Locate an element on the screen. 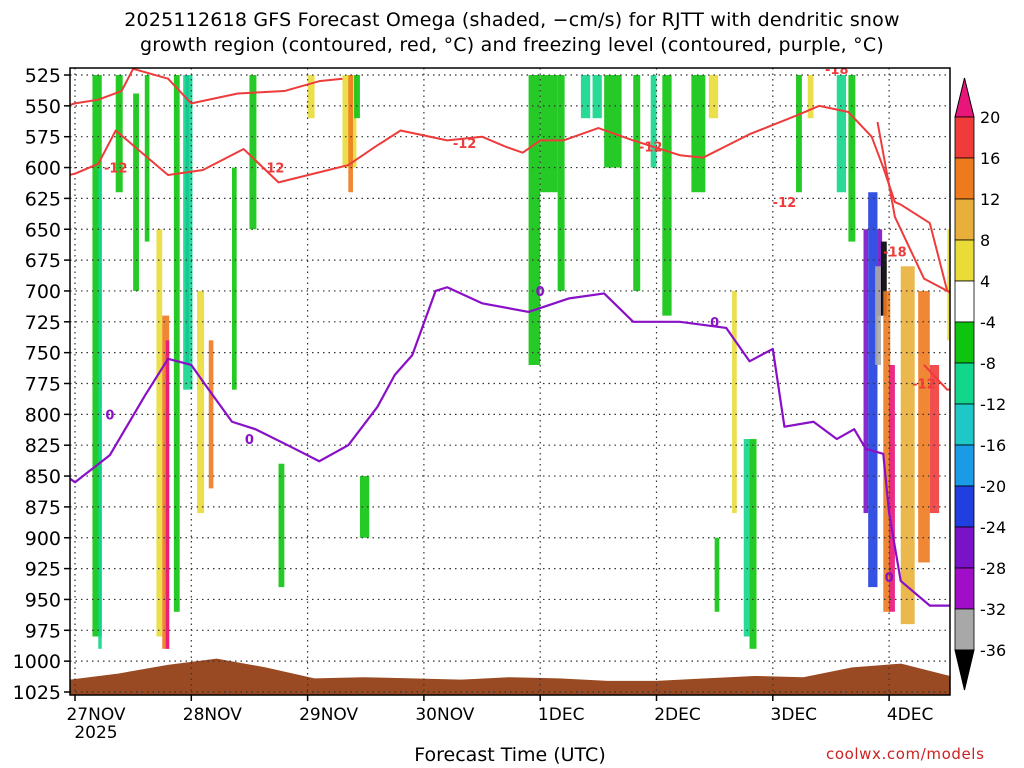 The height and width of the screenshot is (768, 1024). y-tick-label: 900 is located at coordinates (43, 539).